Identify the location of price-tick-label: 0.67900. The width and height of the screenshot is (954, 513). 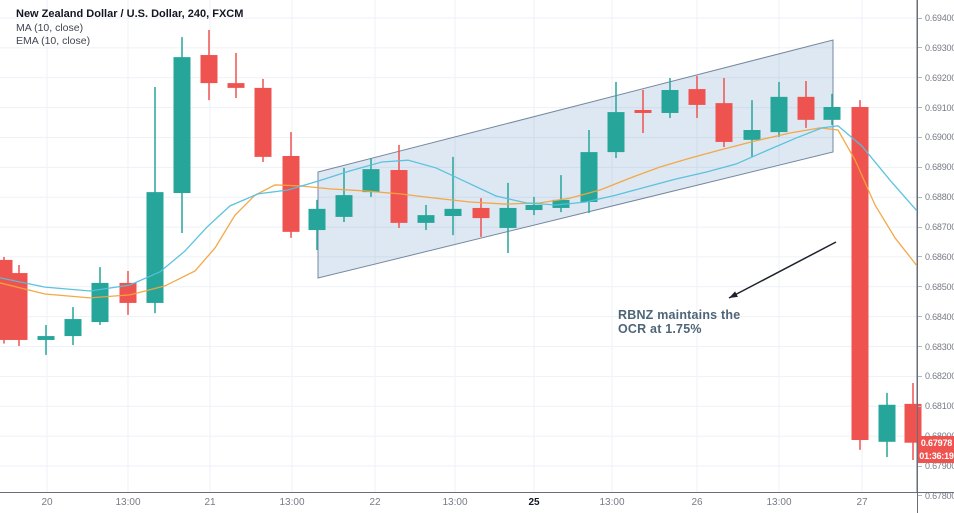
(936, 466).